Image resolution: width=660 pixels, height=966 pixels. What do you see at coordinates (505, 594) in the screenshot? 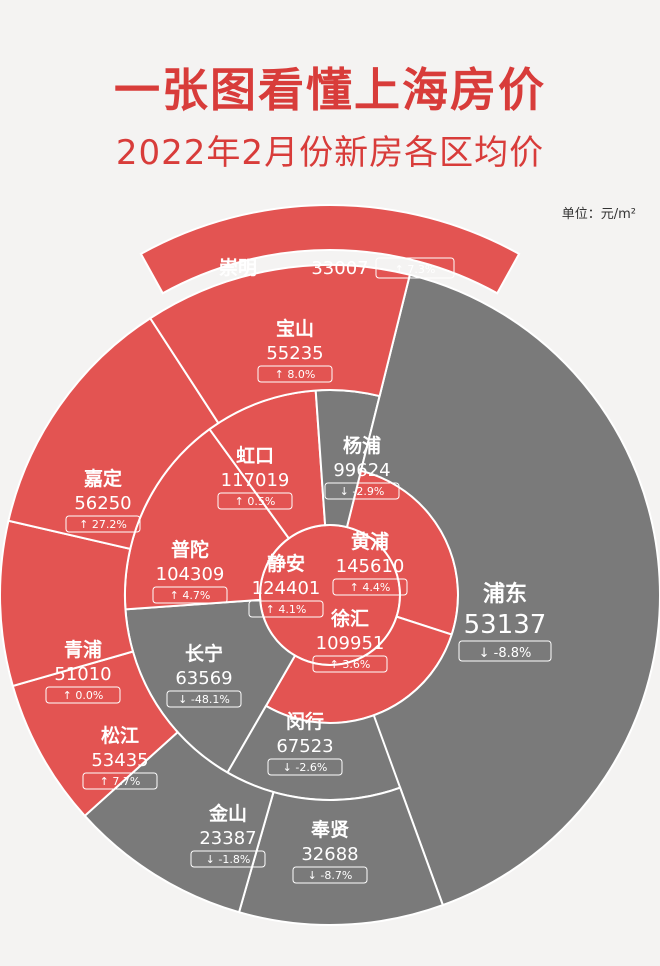
I see `district-name: 浦东` at bounding box center [505, 594].